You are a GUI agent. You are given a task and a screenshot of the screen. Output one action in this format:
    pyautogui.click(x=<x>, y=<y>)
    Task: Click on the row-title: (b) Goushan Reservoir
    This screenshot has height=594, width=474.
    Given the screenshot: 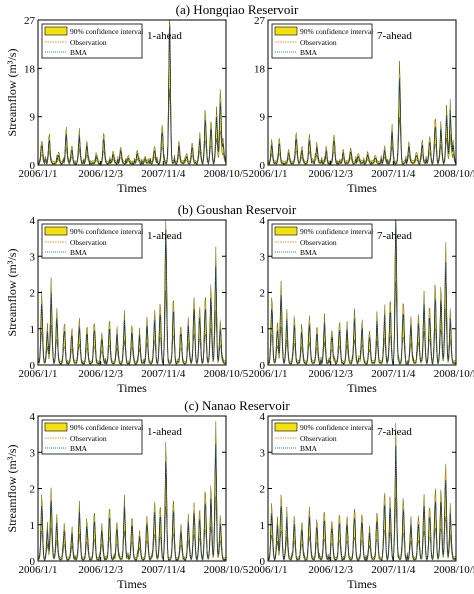 What is the action you would take?
    pyautogui.click(x=237, y=209)
    